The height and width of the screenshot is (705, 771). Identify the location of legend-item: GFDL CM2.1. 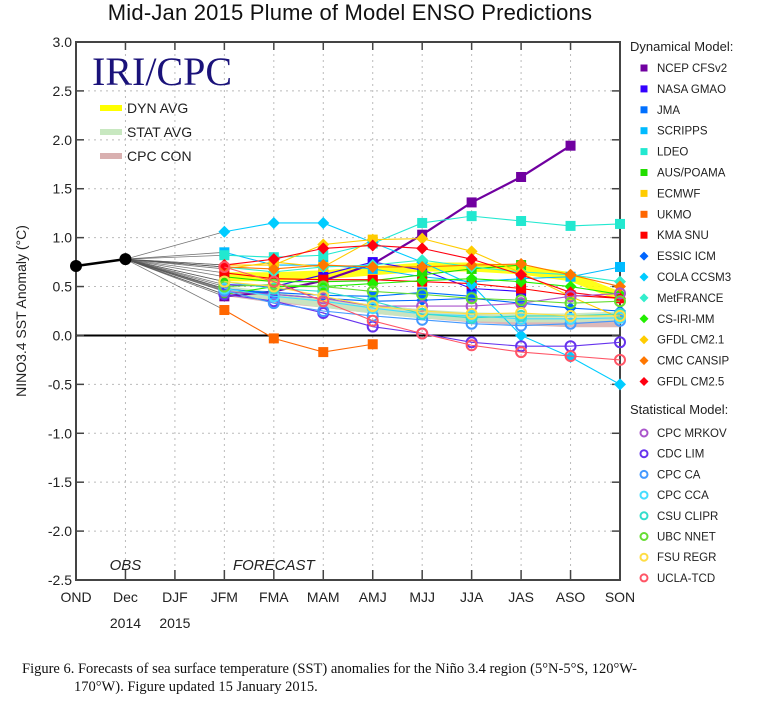
(681, 341).